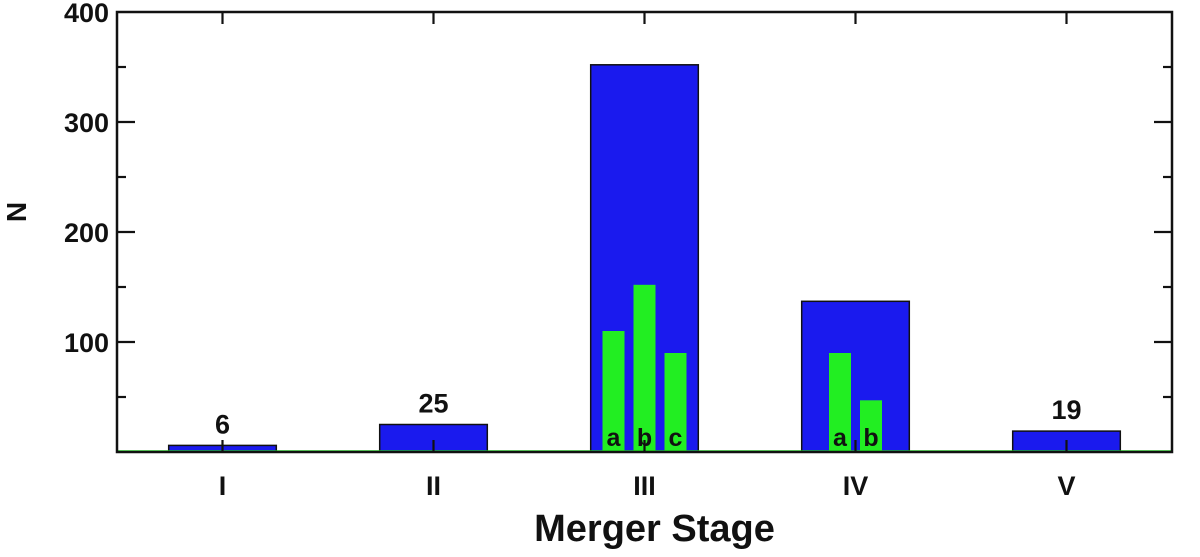 The height and width of the screenshot is (557, 1200). Describe the element at coordinates (840, 438) in the screenshot. I see `sub-label-iv-a: a` at that location.